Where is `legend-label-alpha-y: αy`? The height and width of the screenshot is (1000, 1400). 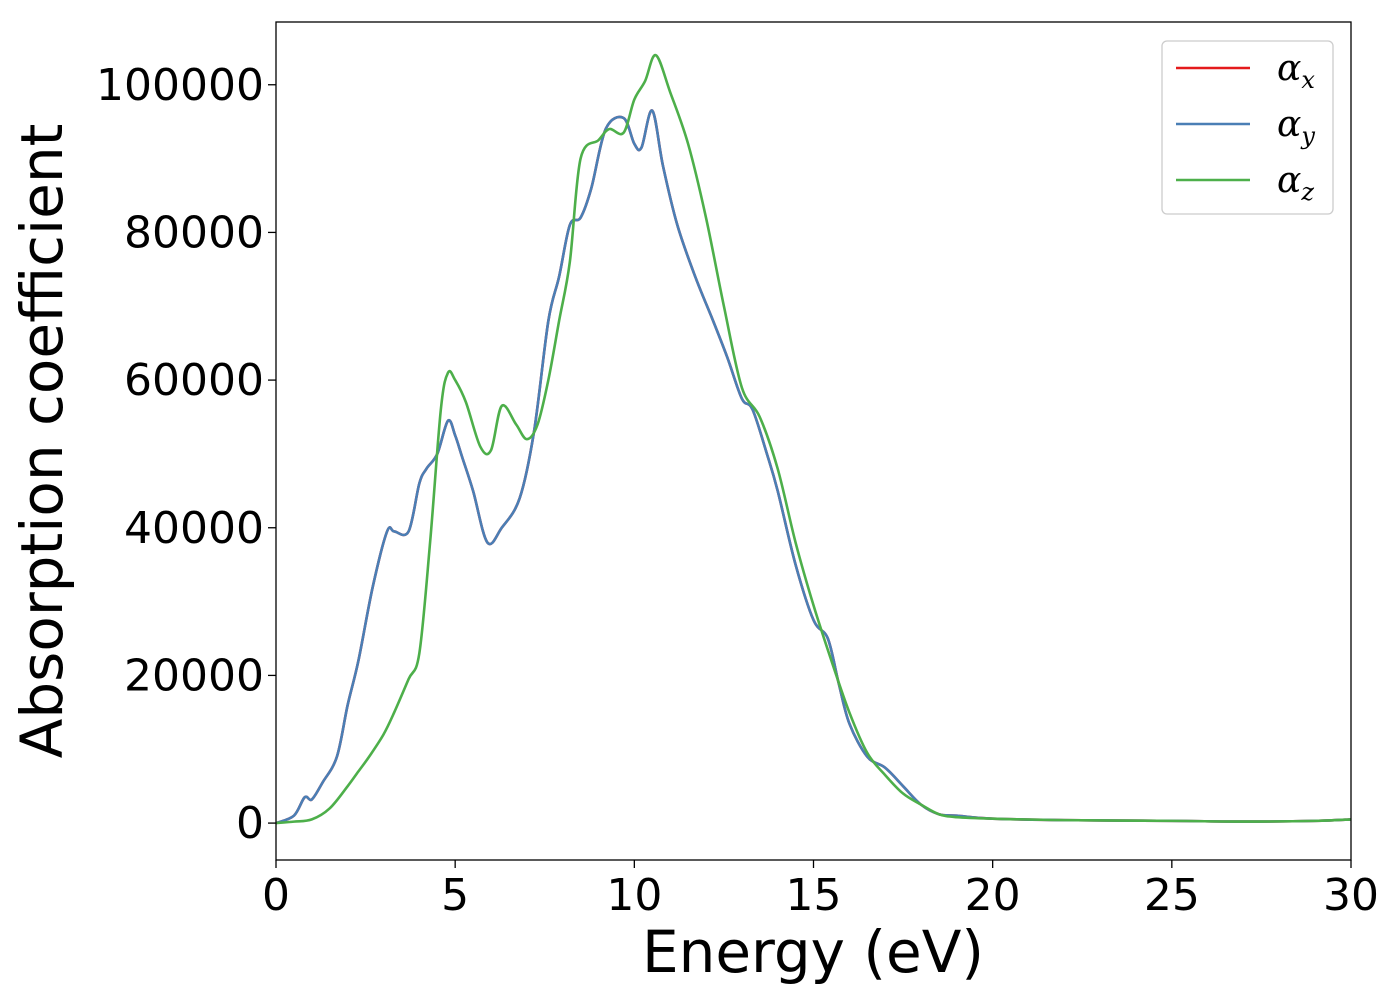 legend-label-alpha-y: αy is located at coordinates (1296, 127).